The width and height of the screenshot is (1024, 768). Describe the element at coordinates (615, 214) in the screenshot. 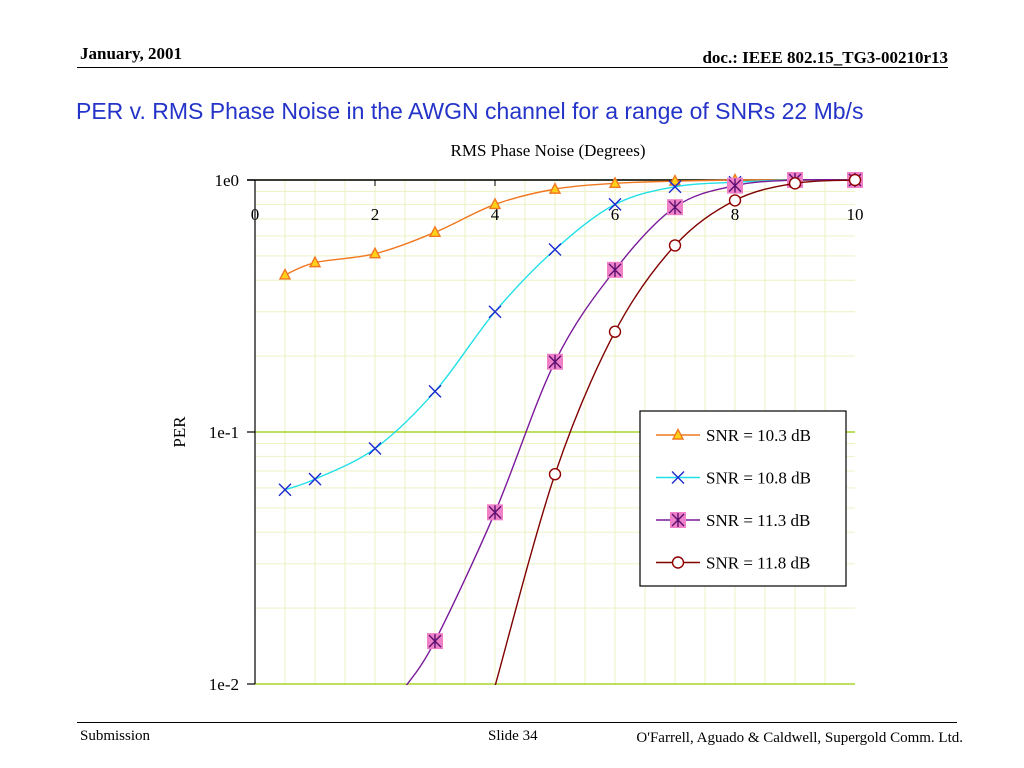

I see `x-tick-label: 6` at that location.